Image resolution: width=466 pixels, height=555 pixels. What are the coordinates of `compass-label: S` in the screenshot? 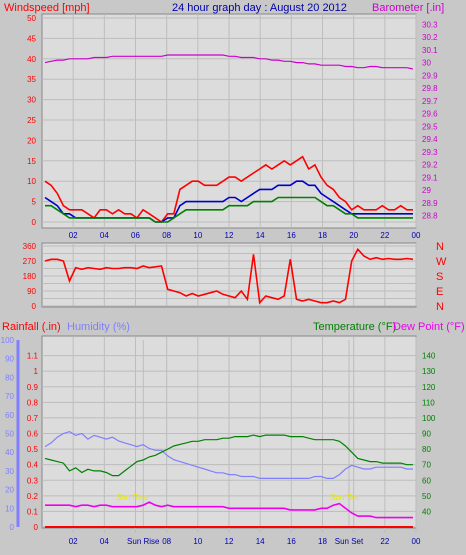 It's located at (439, 277).